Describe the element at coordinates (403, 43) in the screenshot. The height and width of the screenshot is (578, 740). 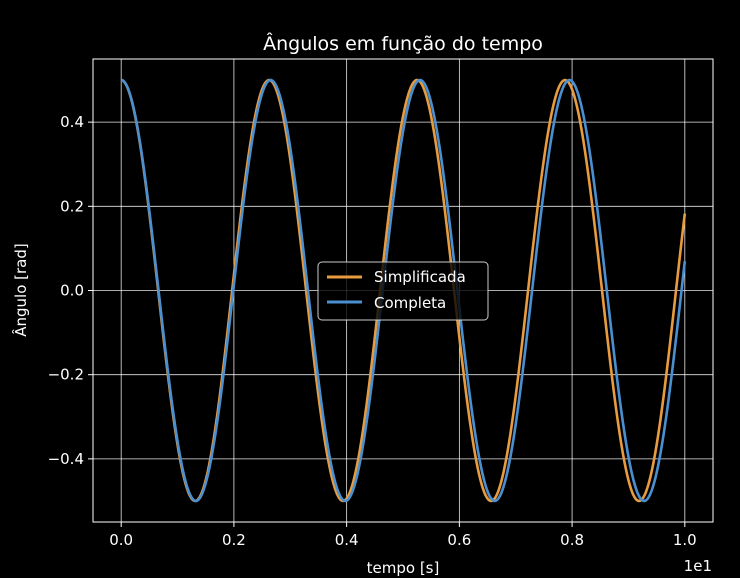
I see `chart-title: Ângulos em função do tempo` at that location.